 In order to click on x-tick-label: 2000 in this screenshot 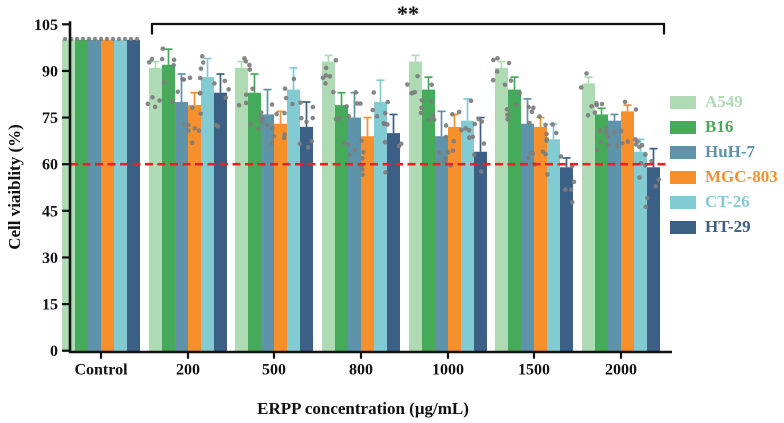, I will do `click(621, 370)`.